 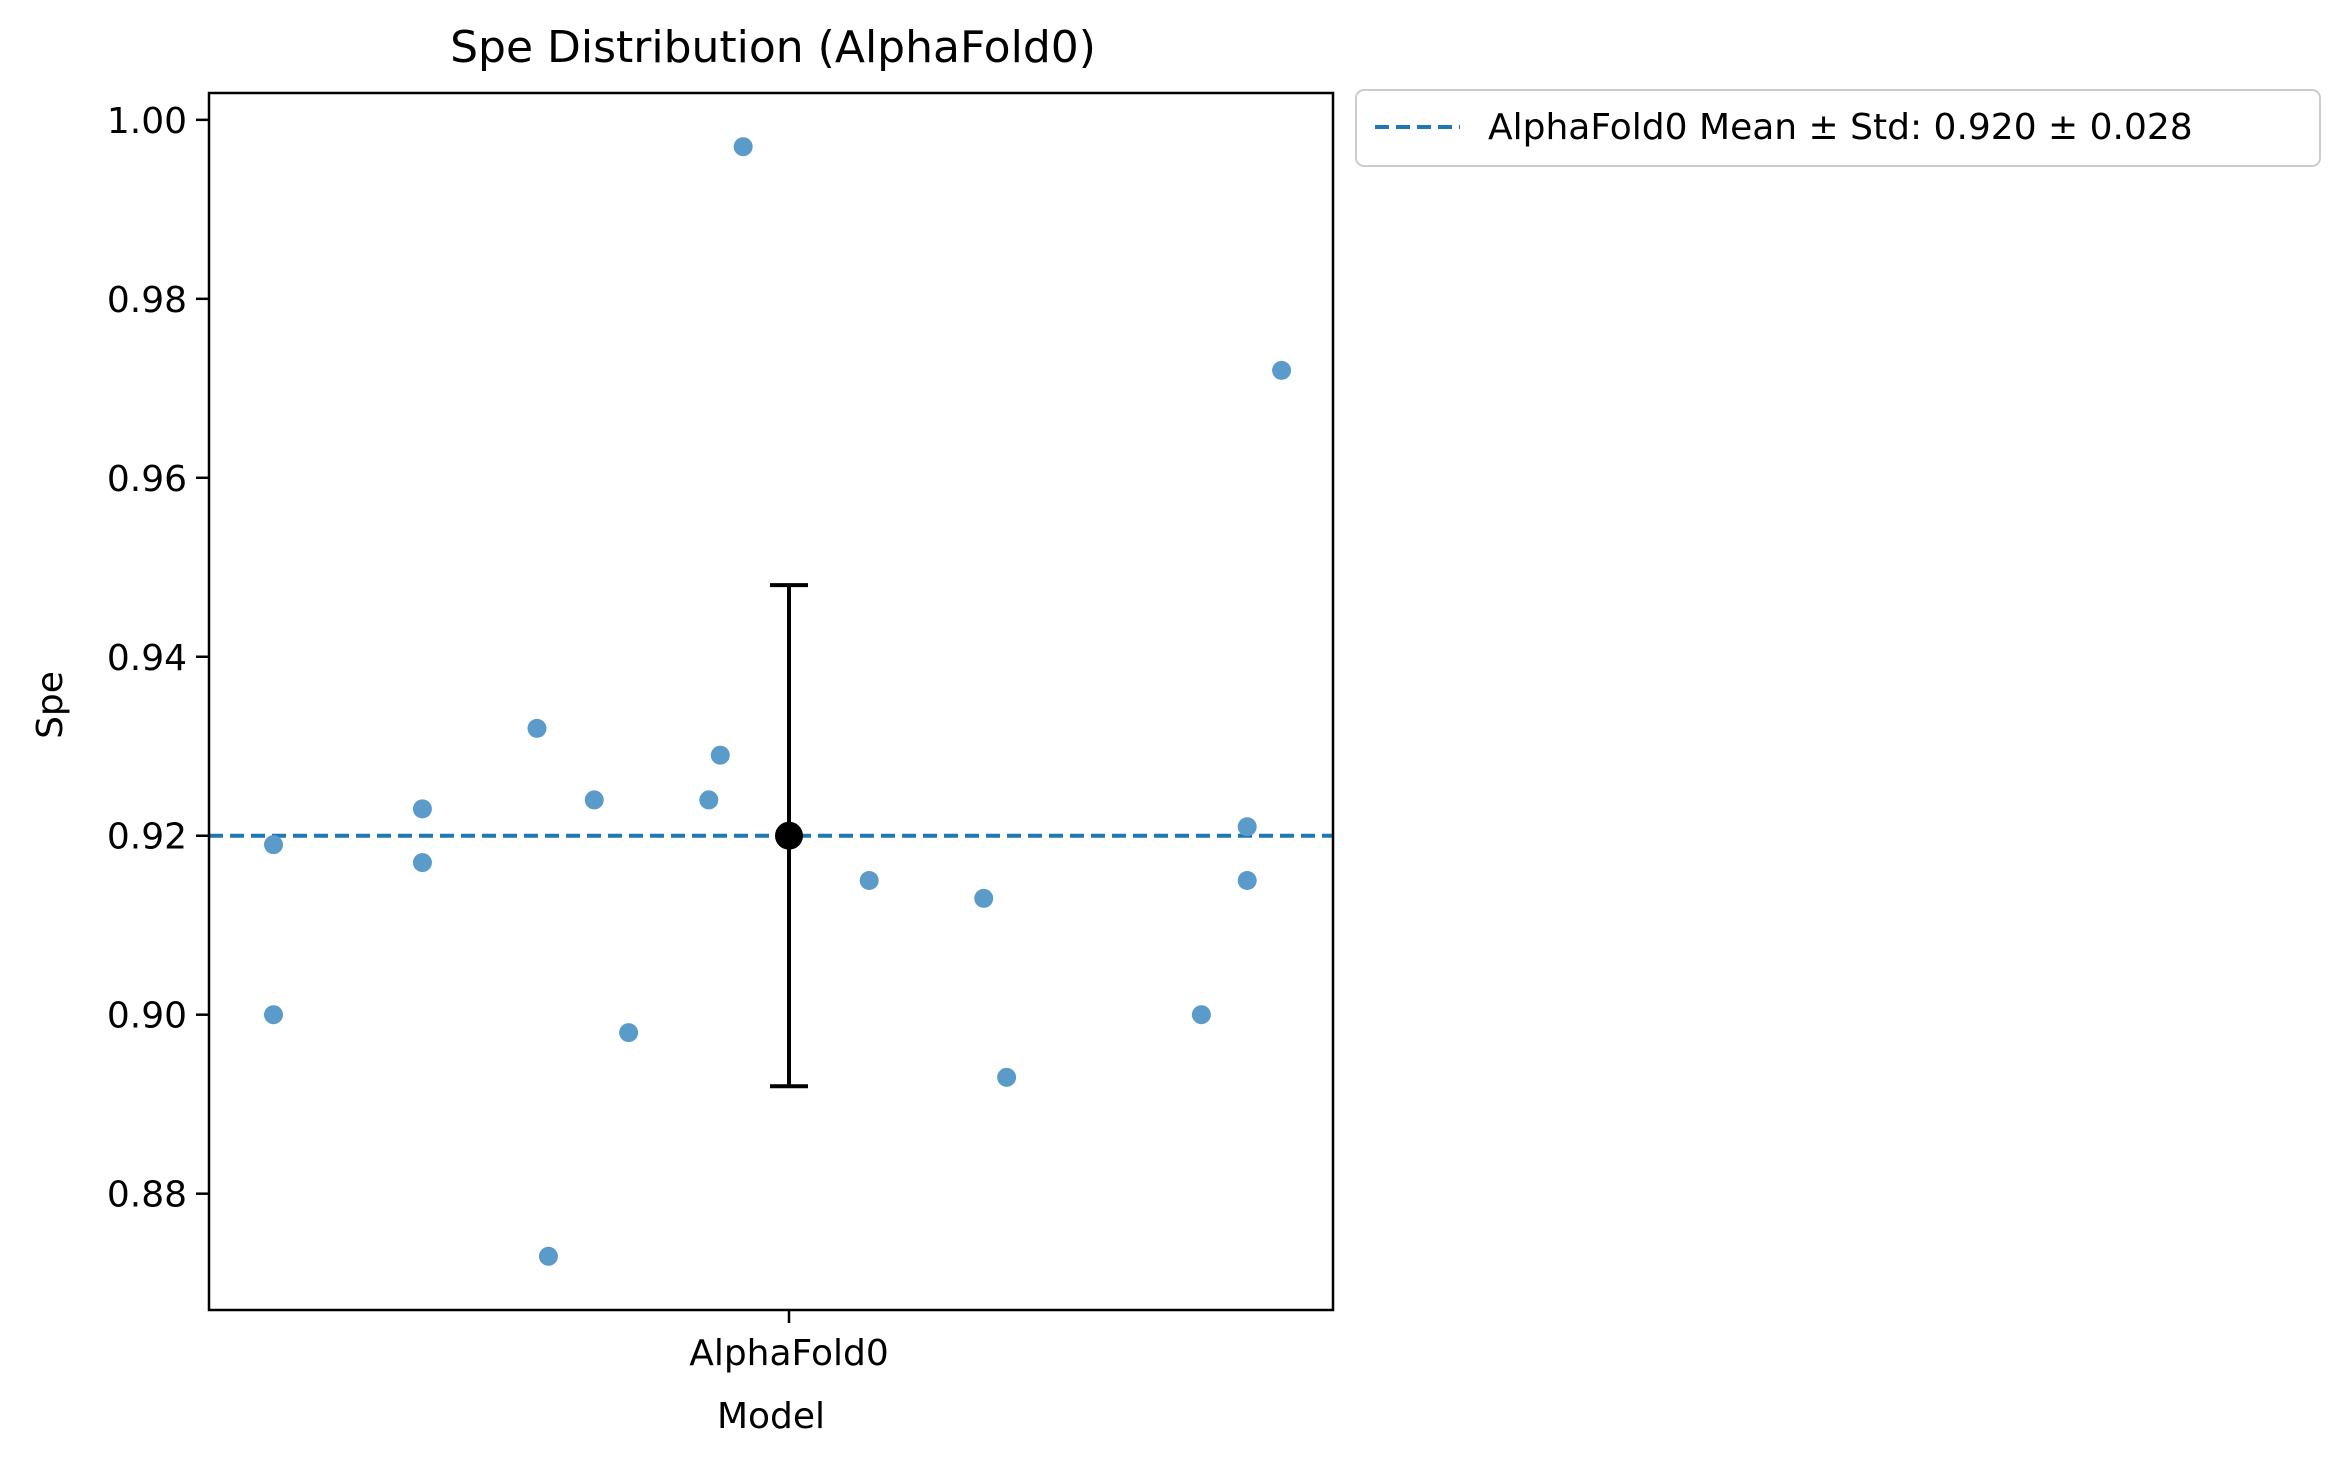 What do you see at coordinates (771, 1416) in the screenshot?
I see `x-axis-label: Model` at bounding box center [771, 1416].